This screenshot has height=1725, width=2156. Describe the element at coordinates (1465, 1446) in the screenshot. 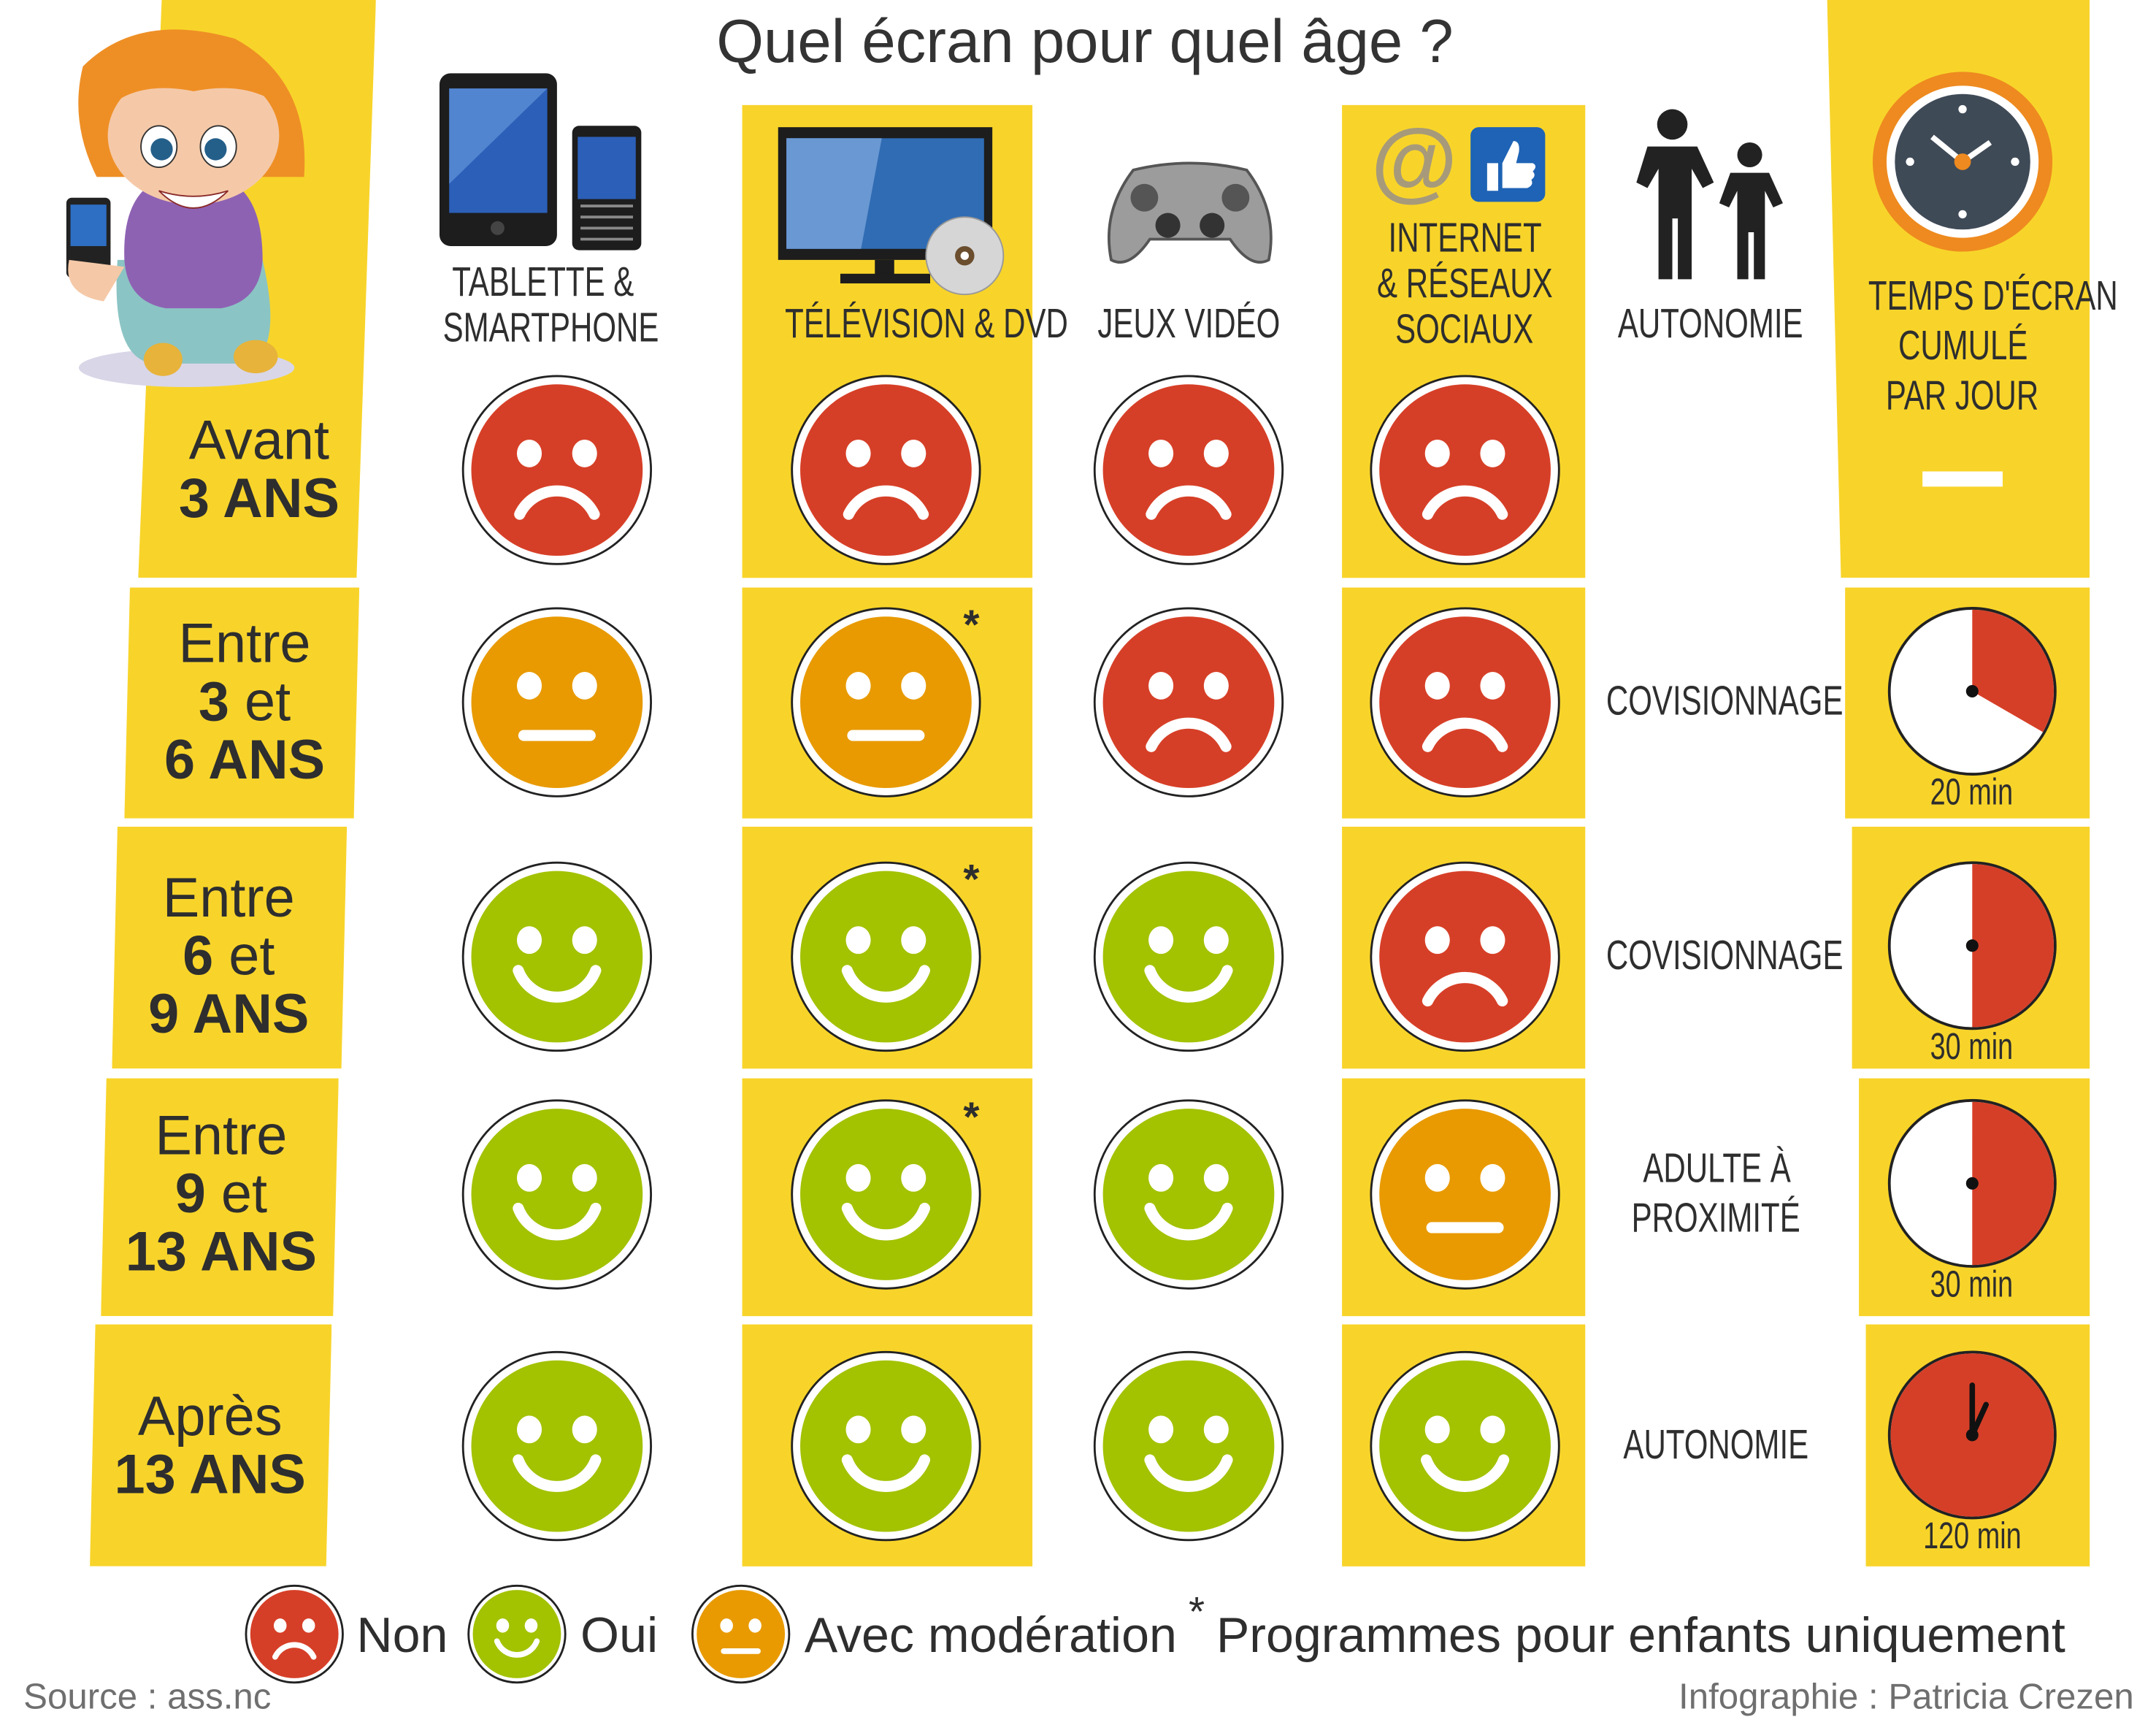

I see `internet-rating-oui-face` at that location.